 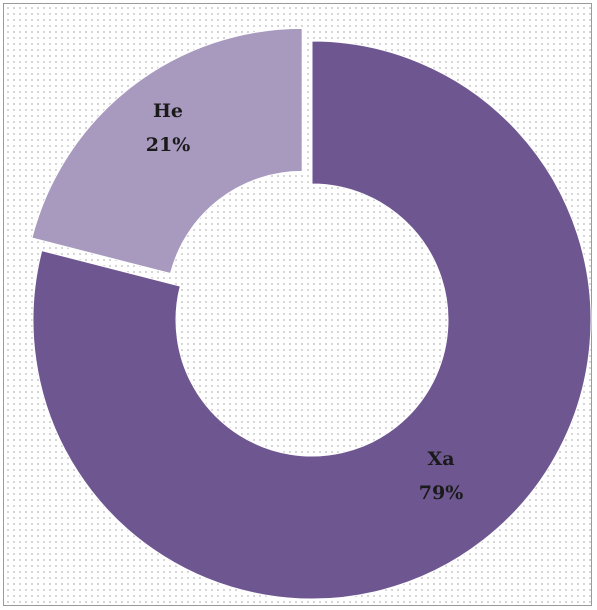 I want to click on data-label-name-yes: Ха, so click(x=440, y=459).